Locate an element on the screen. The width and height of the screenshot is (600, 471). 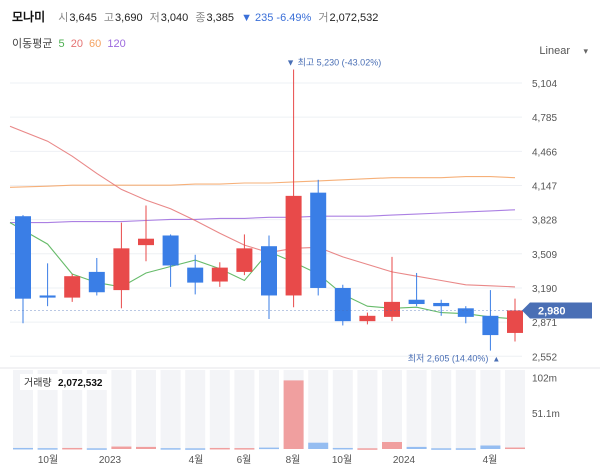
volume-label-bg is located at coordinates (65, 382).